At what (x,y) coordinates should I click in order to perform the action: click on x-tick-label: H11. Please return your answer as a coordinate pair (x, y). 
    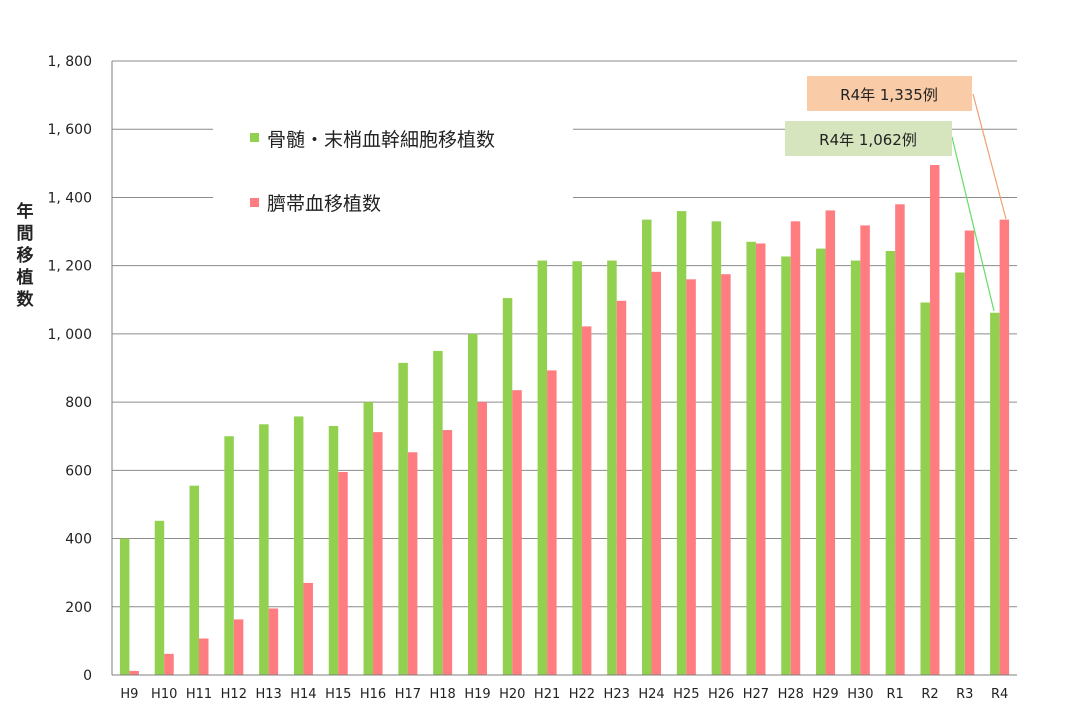
    Looking at the image, I should click on (199, 694).